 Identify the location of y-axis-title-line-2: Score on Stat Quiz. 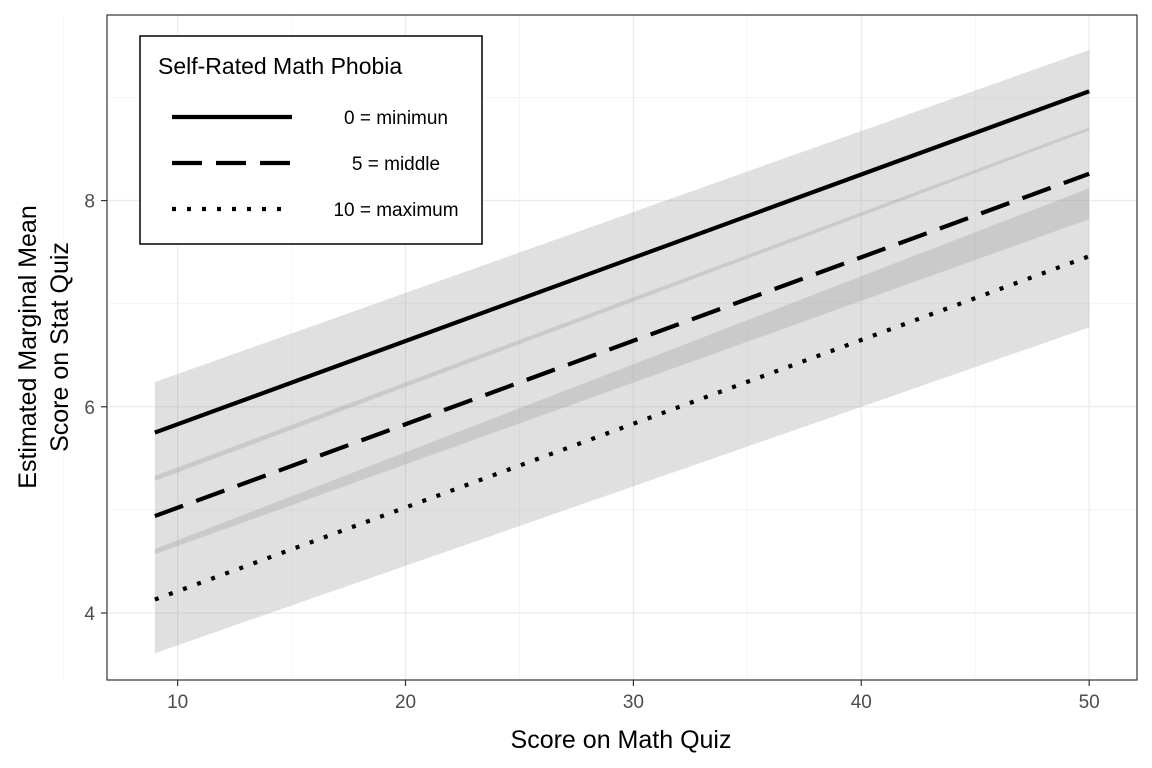
(60, 347).